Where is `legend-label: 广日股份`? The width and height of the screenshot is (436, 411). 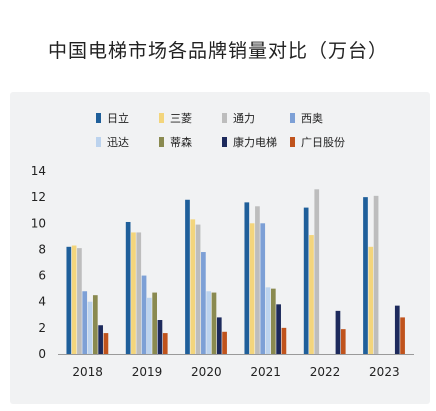
legend-label: 广日股份 is located at coordinates (323, 142).